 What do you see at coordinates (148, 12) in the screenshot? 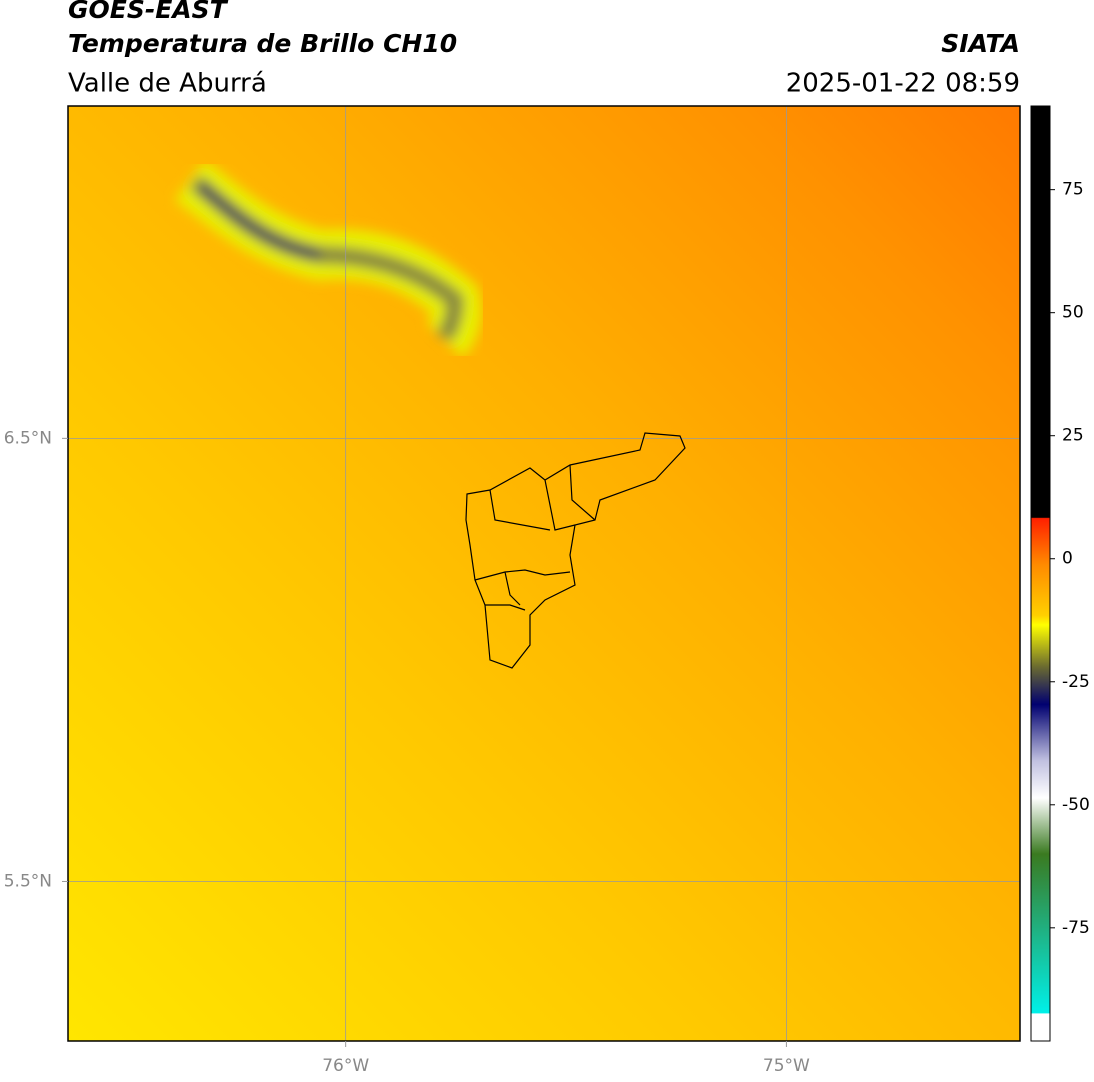
I see `title: GOES-EAST` at bounding box center [148, 12].